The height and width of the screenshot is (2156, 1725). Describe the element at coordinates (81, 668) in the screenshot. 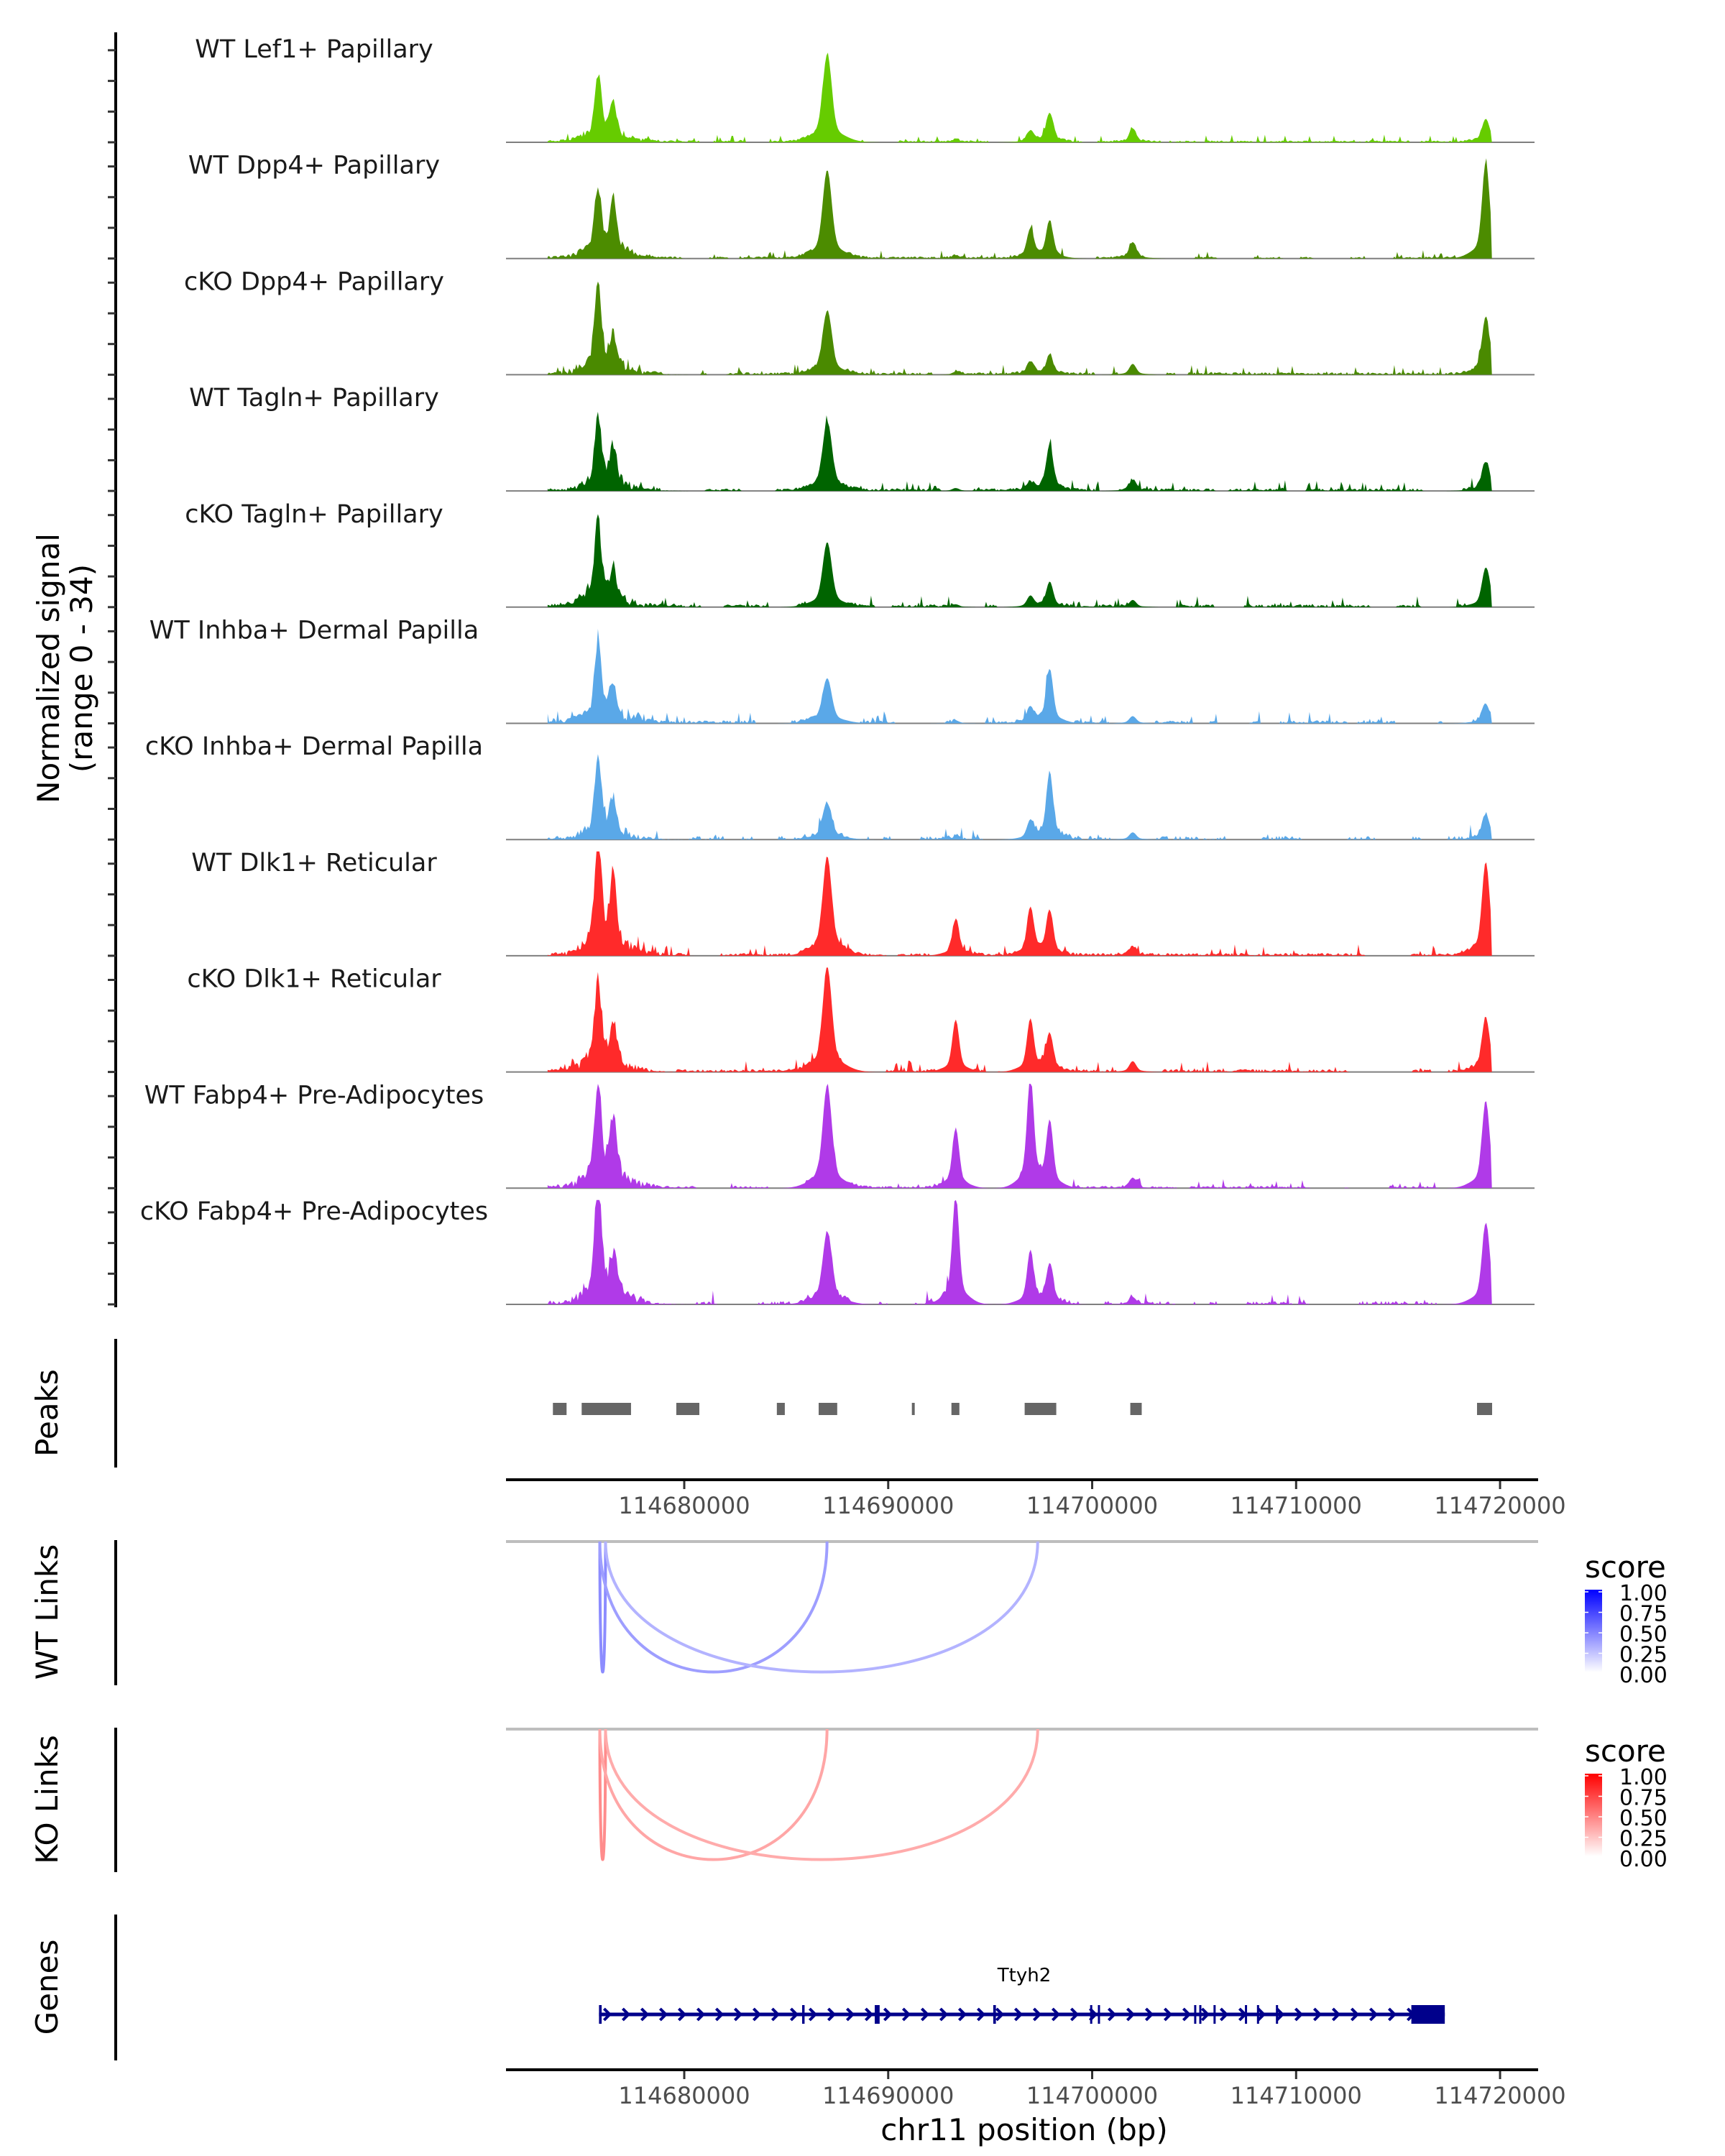

I see `y-axis-title-line2: (range 0 - 34)` at that location.